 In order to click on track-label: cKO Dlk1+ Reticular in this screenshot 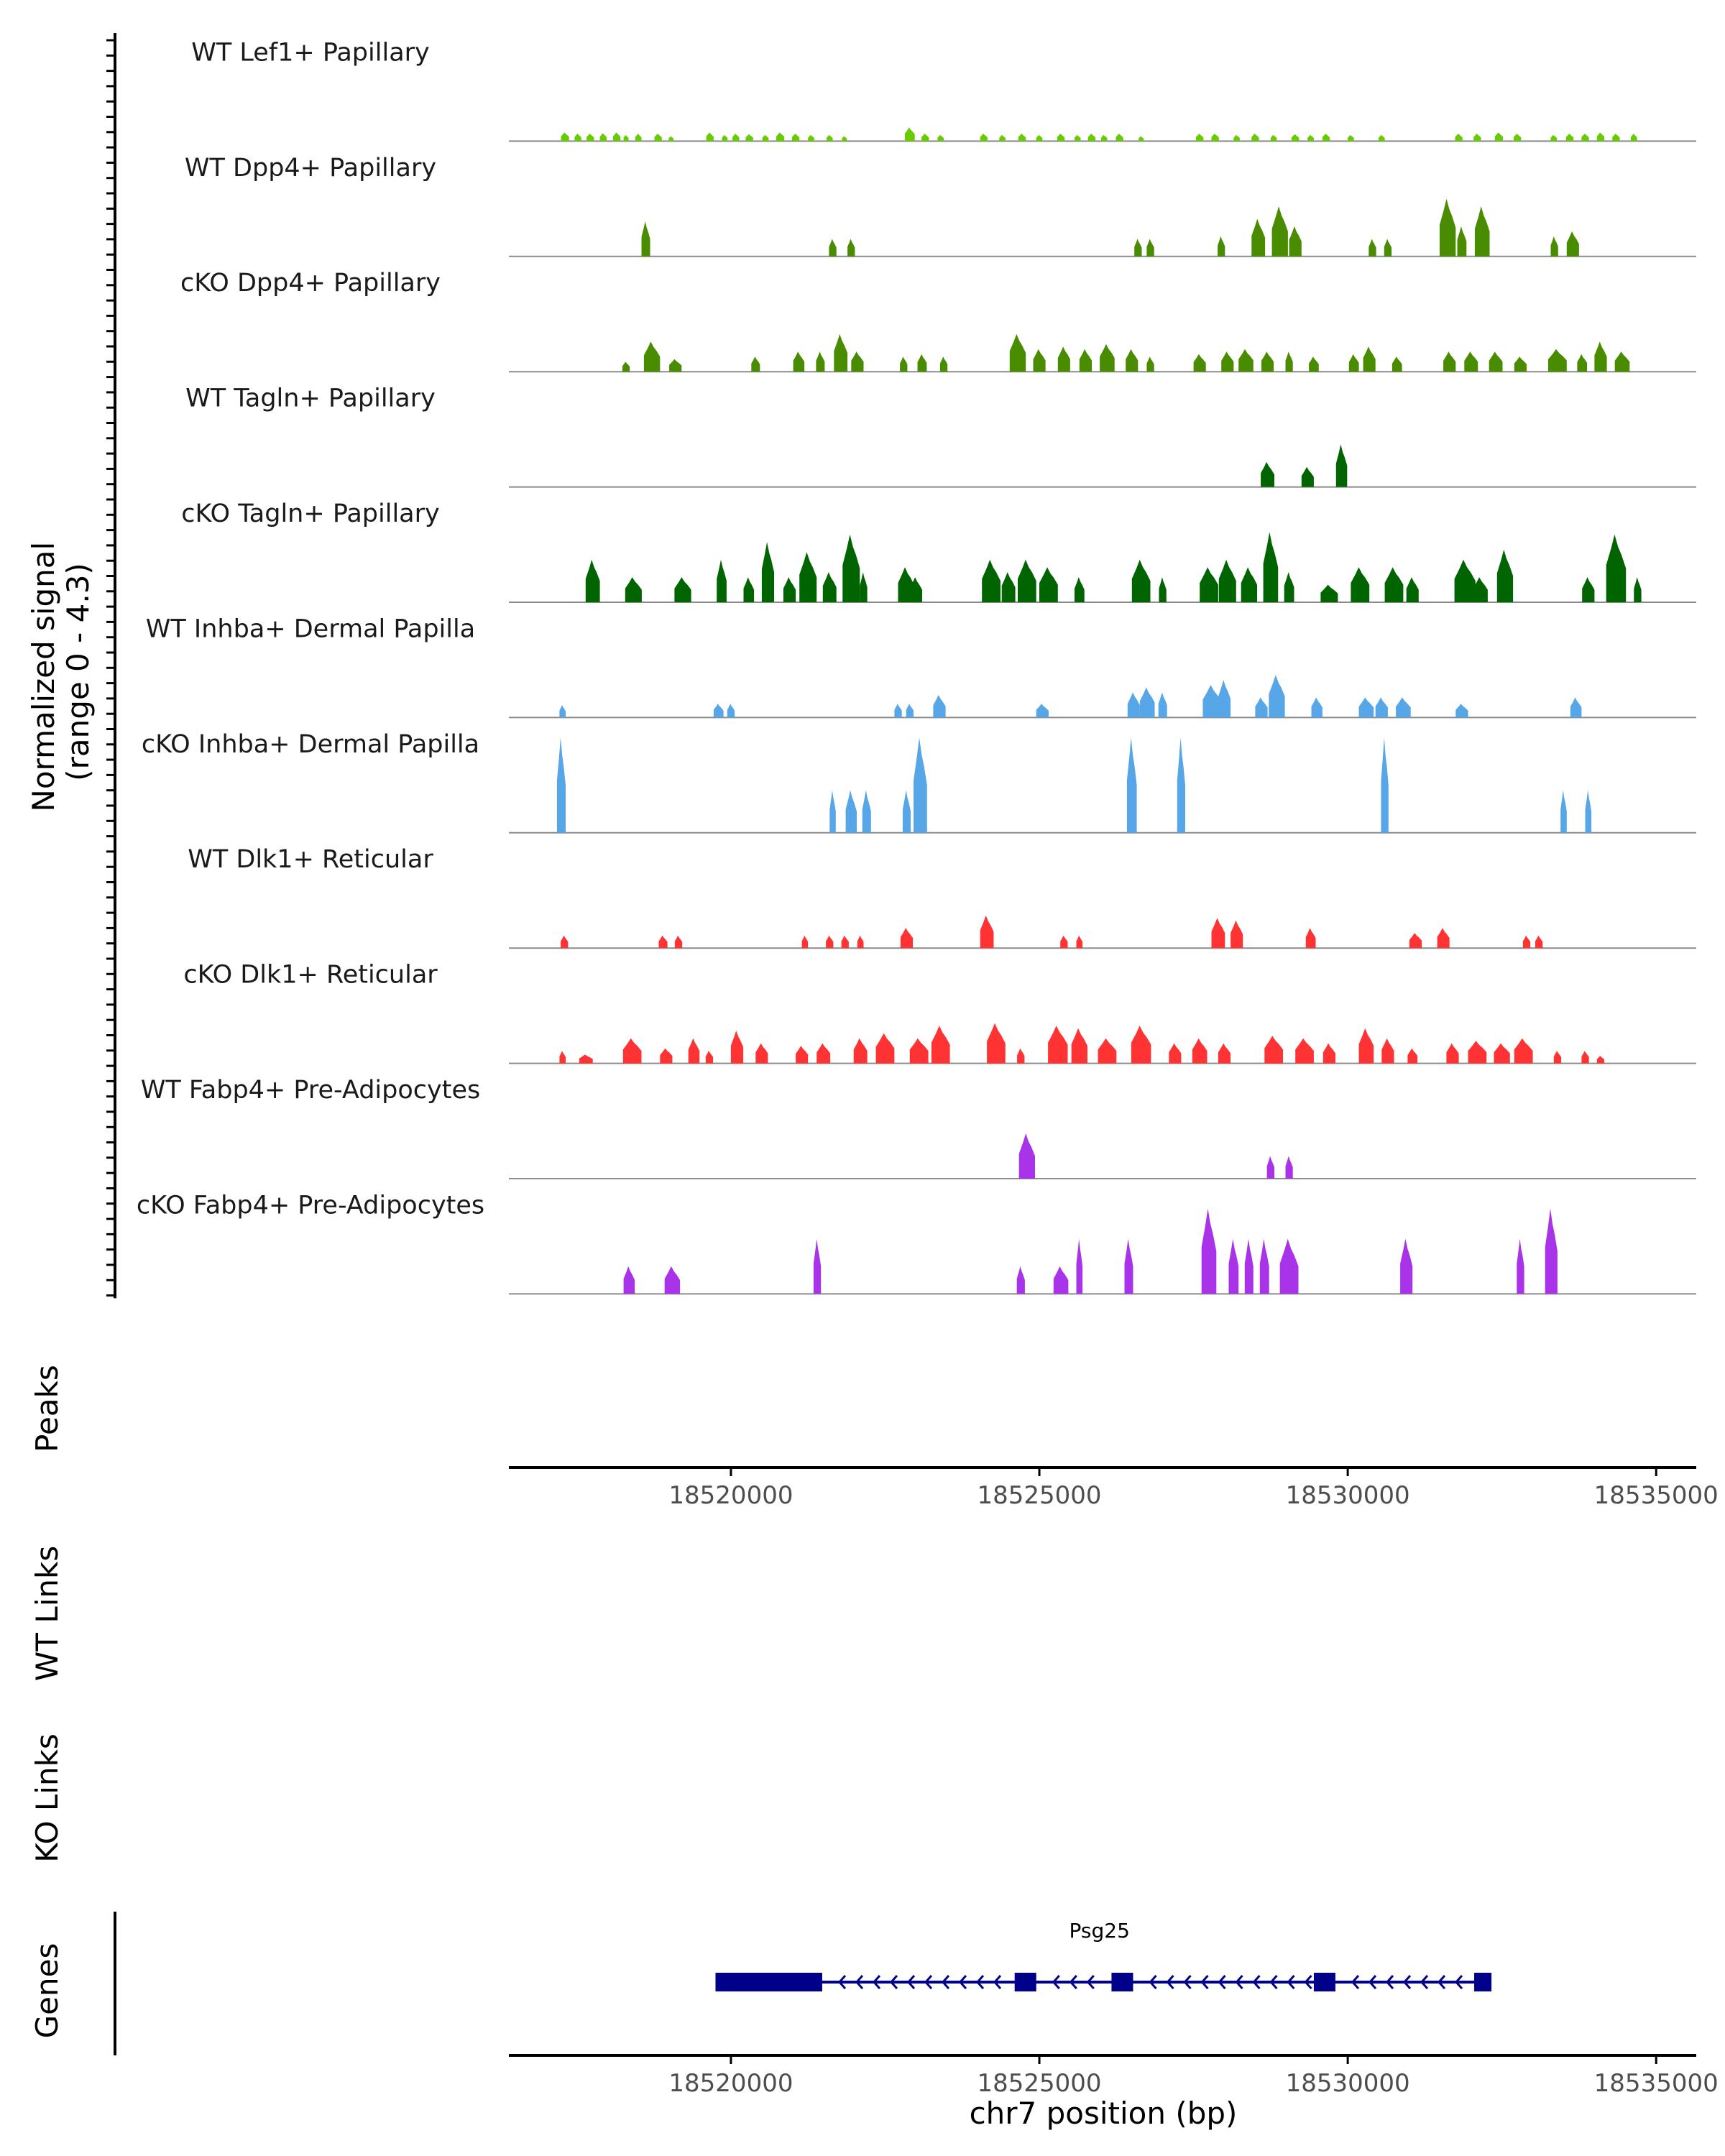, I will do `click(310, 975)`.